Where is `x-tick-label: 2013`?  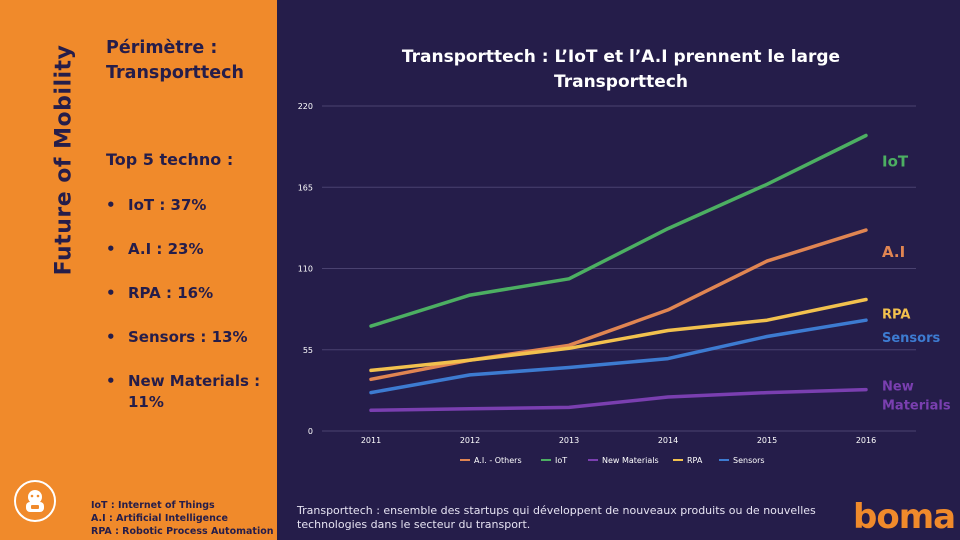 x-tick-label: 2013 is located at coordinates (569, 440).